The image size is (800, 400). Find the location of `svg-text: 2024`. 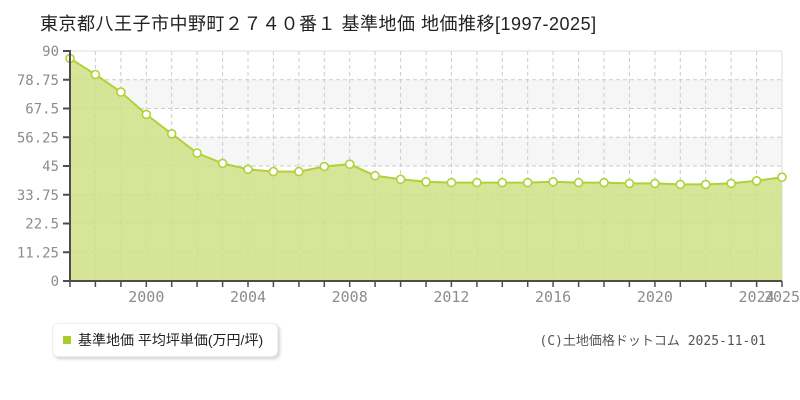

svg-text: 2024 is located at coordinates (757, 297).